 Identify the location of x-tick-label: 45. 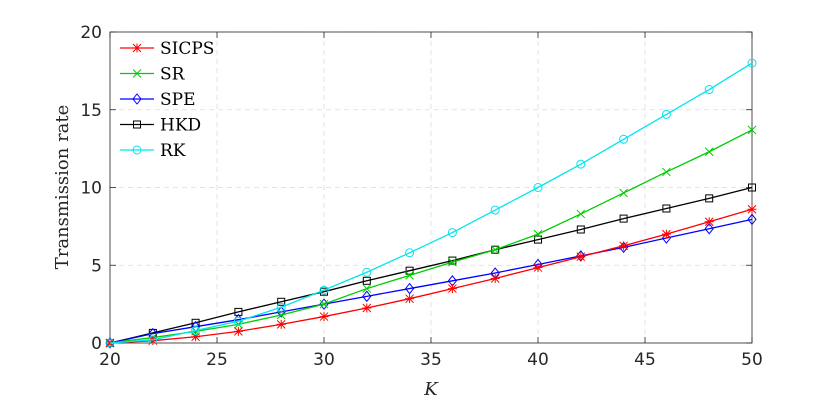
(645, 360).